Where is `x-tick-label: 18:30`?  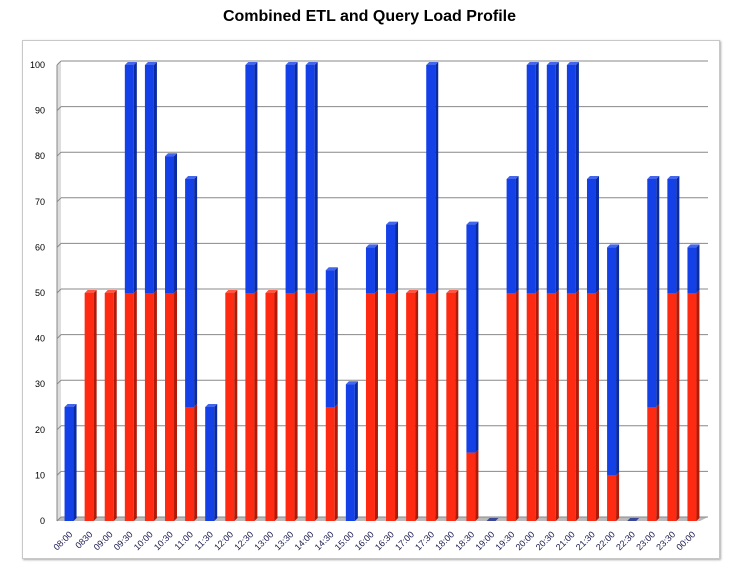 x-tick-label: 18:30 is located at coordinates (464, 540).